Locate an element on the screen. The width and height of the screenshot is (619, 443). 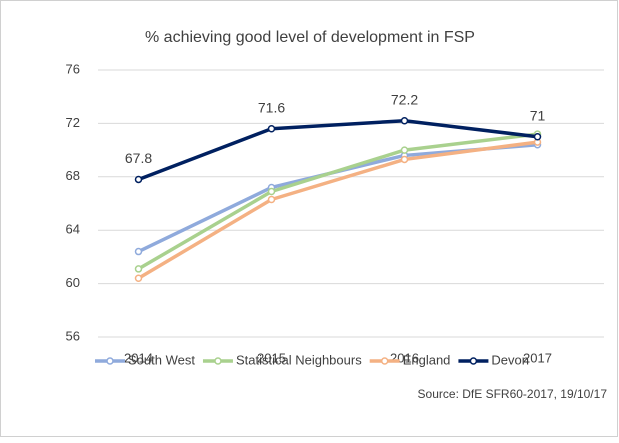
x-tick-label: 2014 is located at coordinates (138, 357).